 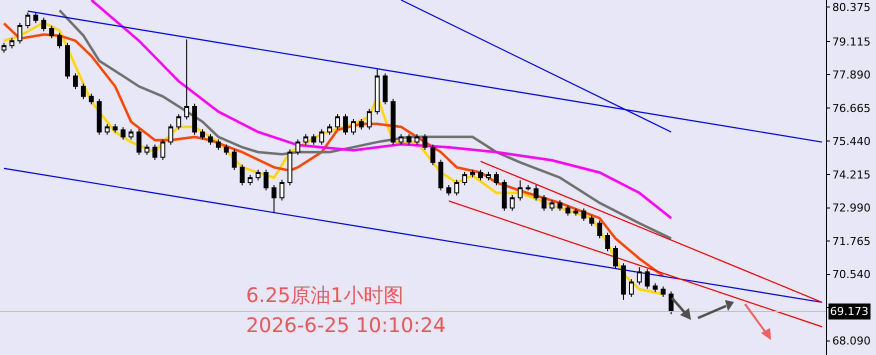 I want to click on text: 2026-6-25 10:10:24, so click(x=346, y=325).